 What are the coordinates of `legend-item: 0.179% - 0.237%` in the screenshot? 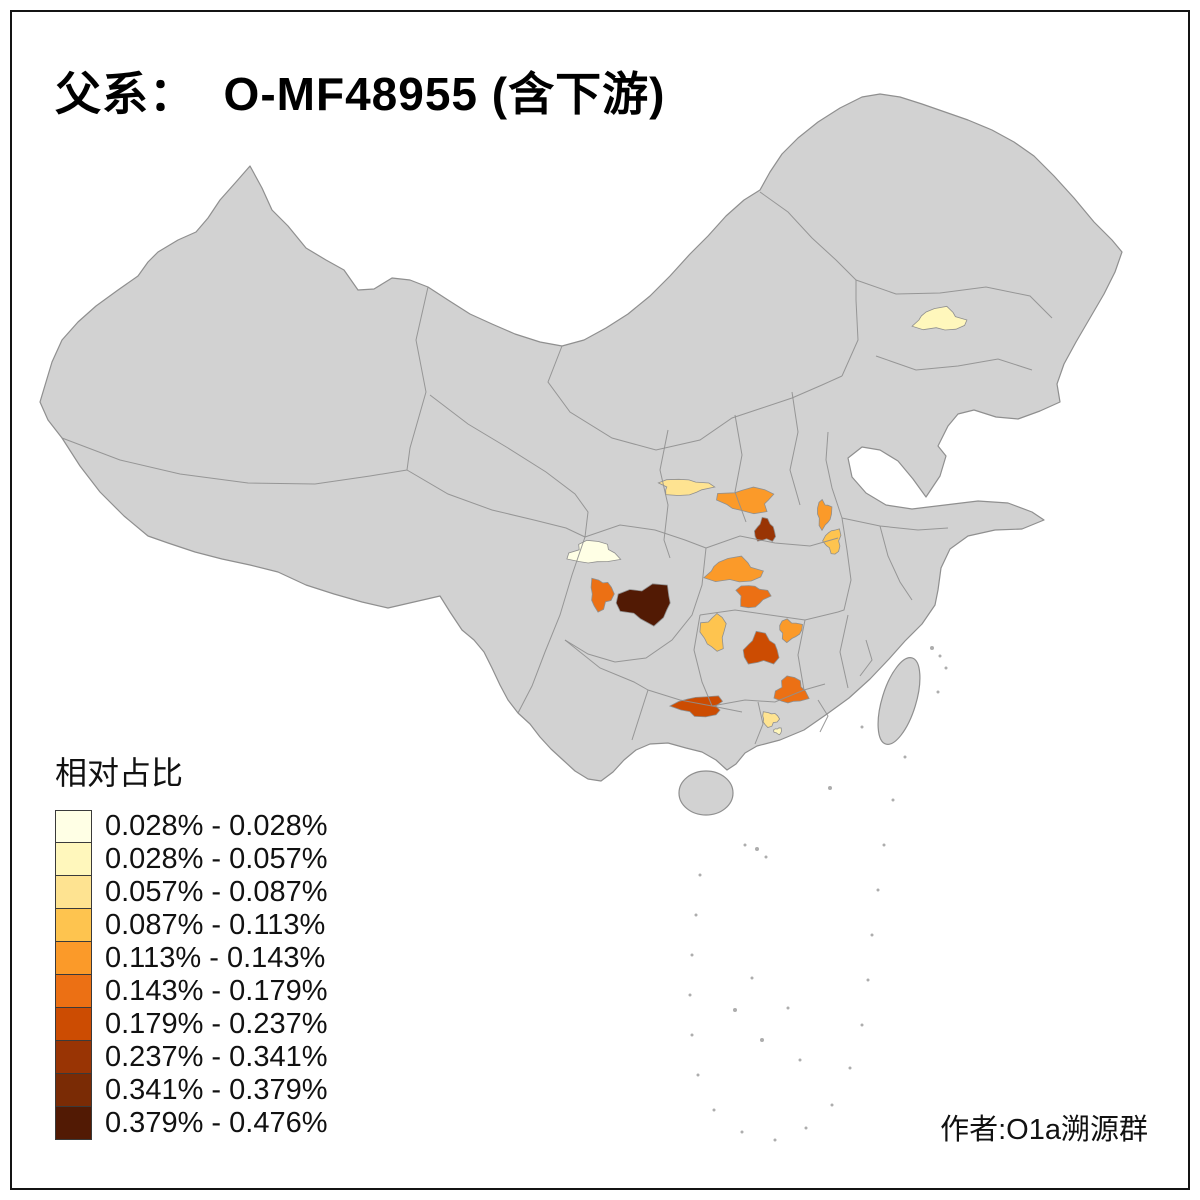 It's located at (191, 1024).